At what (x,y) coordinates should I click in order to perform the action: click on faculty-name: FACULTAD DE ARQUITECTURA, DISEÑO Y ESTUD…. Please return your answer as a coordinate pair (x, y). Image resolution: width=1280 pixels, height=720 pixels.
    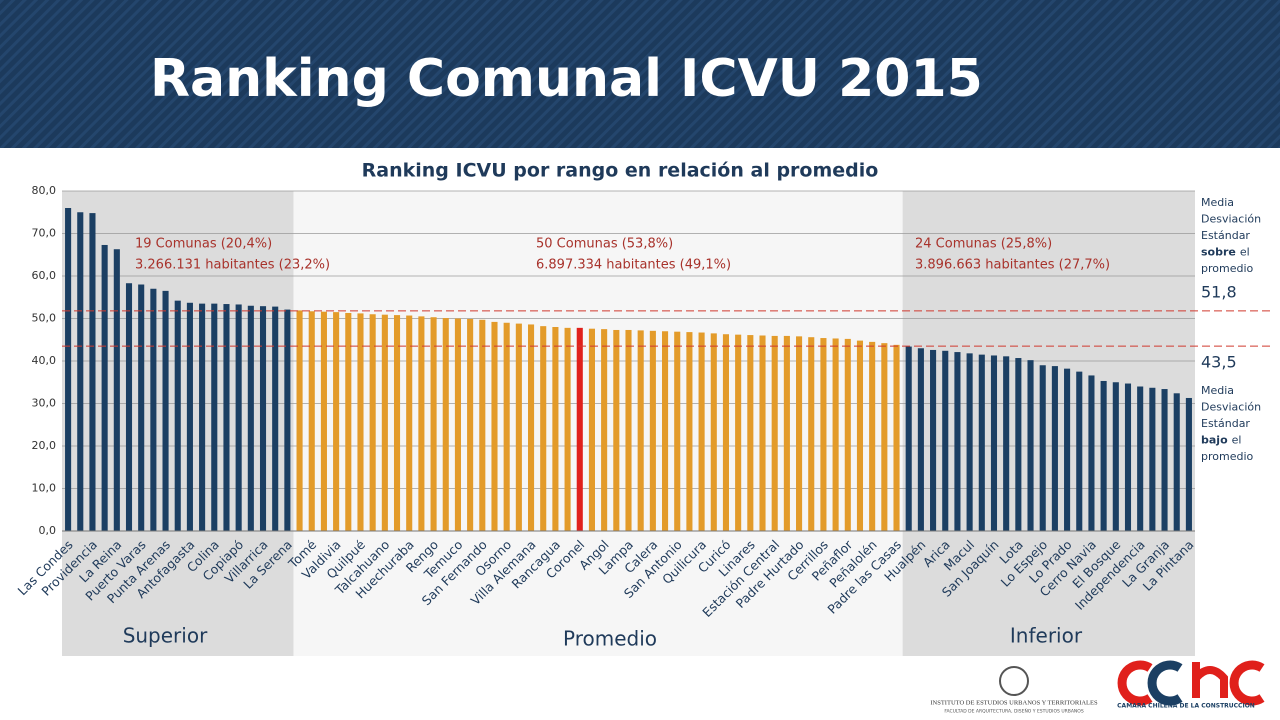
    Looking at the image, I should click on (1014, 711).